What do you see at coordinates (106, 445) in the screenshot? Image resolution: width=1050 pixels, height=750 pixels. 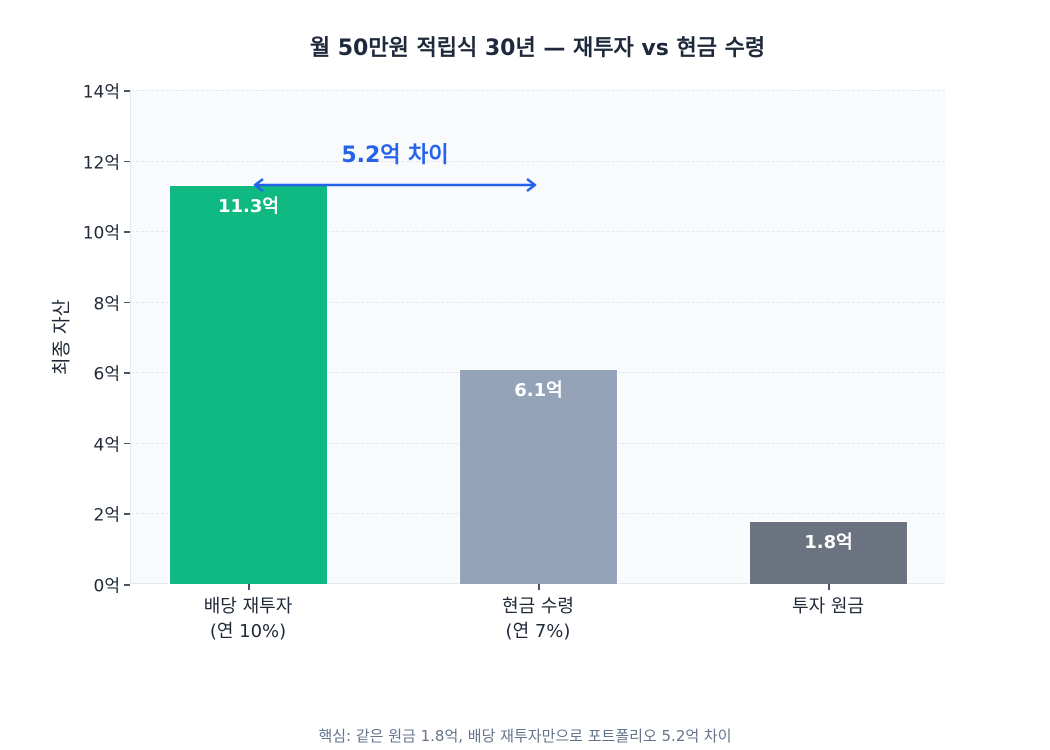 I see `y-tick-label: 4억` at bounding box center [106, 445].